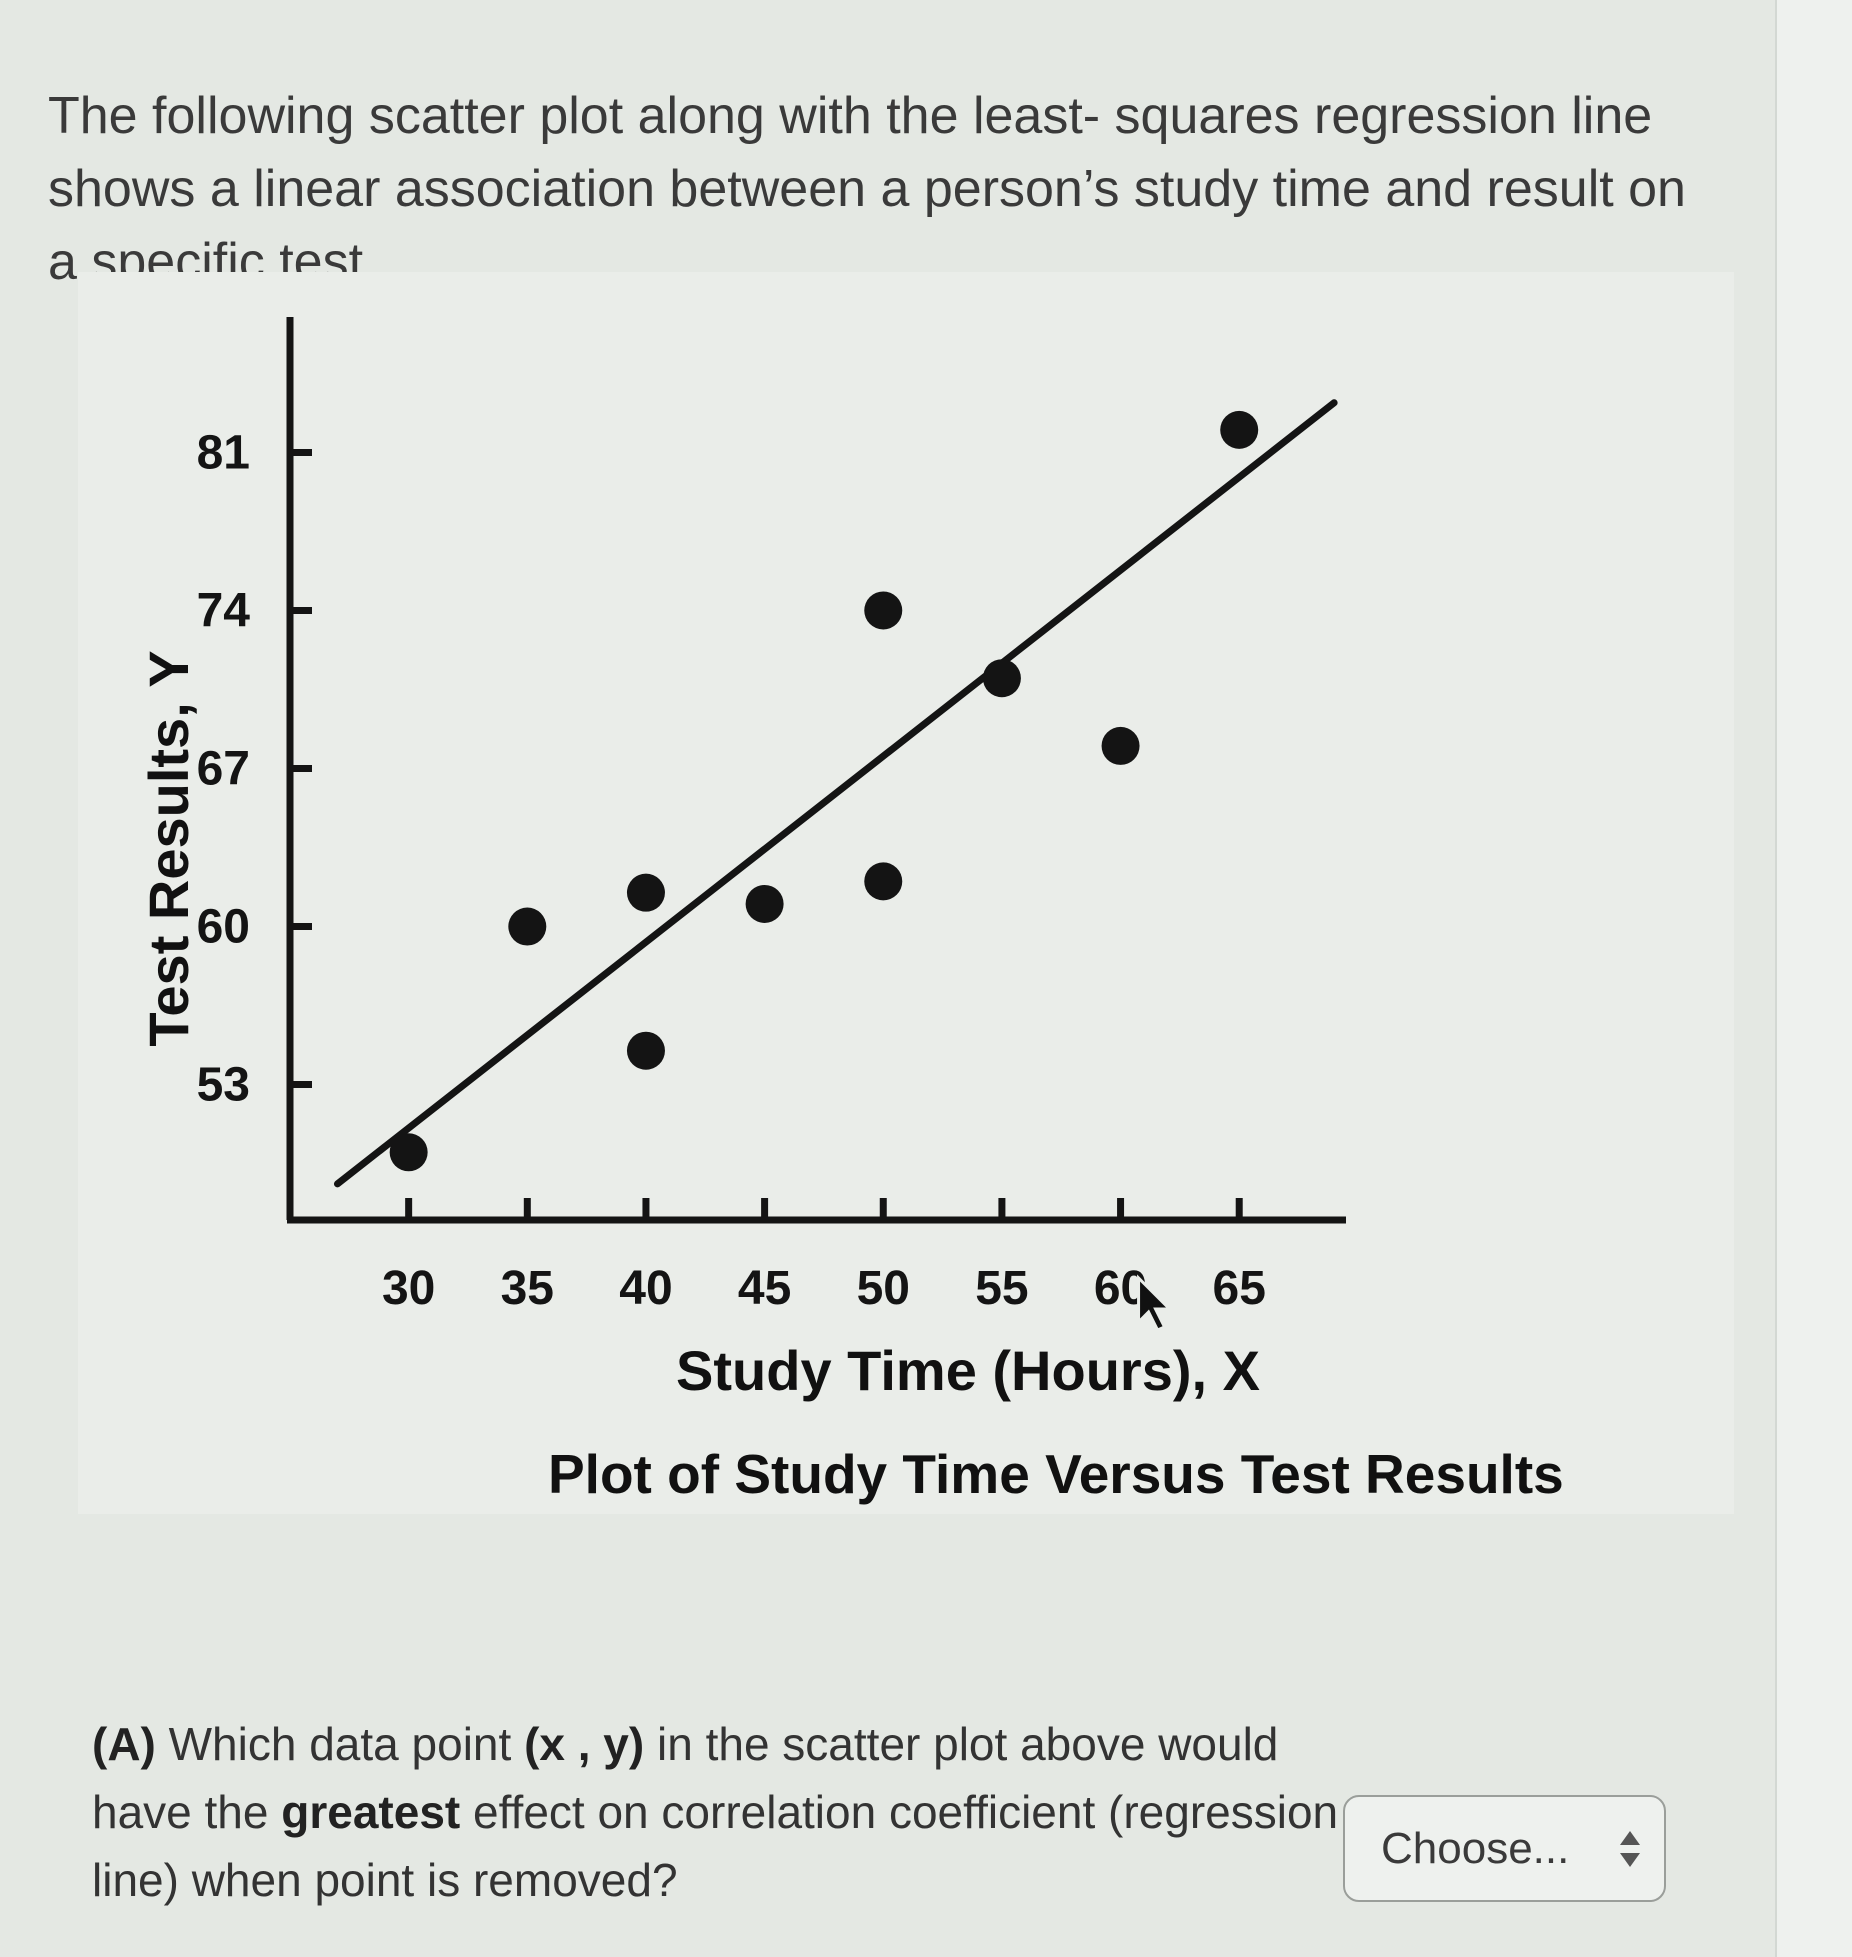 This screenshot has height=1957, width=1852. I want to click on question-emphasis: greatest, so click(371, 1812).